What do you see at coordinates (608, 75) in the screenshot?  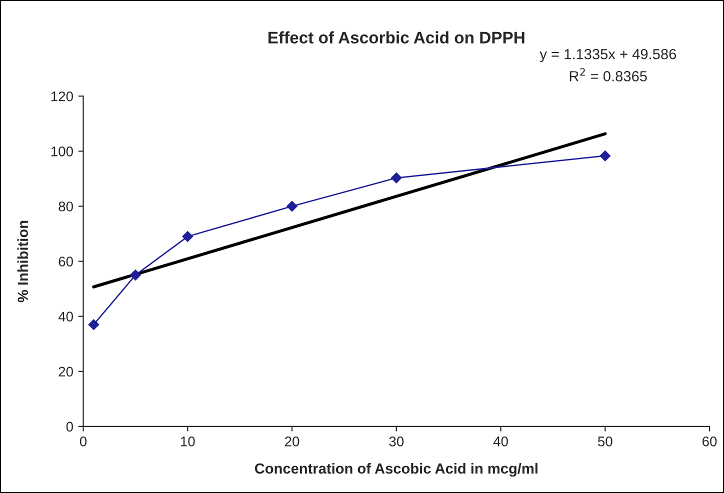 I see `text: R$^{2}$ = 0.8365` at bounding box center [608, 75].